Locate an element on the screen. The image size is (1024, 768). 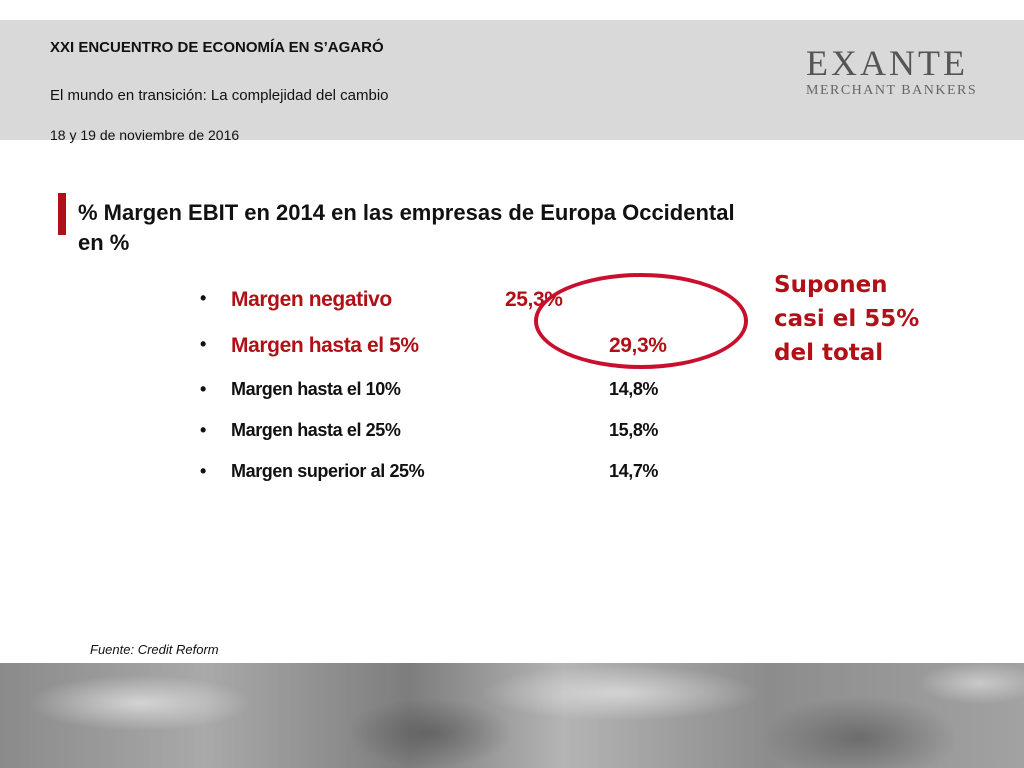
logo-main-text: EXANTE is located at coordinates (887, 63).